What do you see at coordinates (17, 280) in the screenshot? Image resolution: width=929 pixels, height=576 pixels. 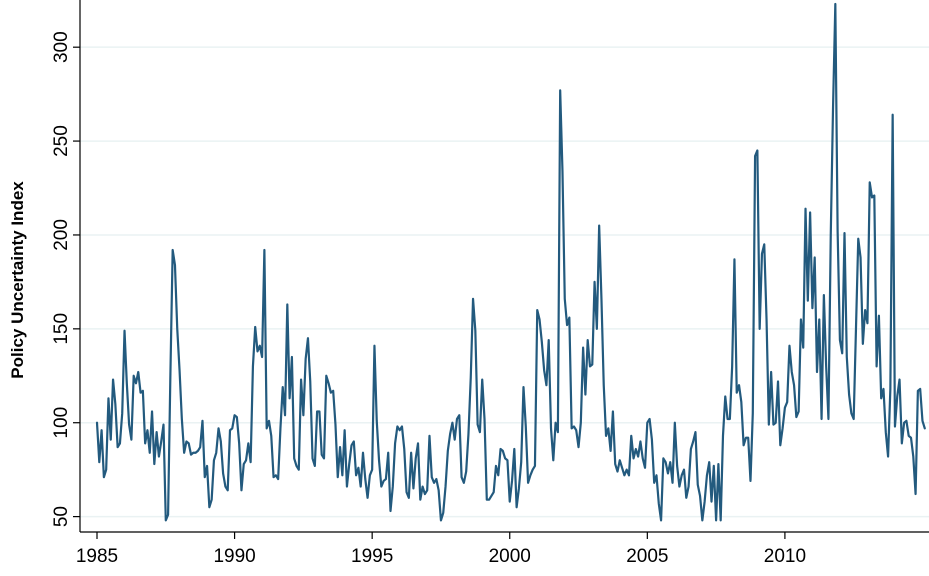 I see `y-axis-title: Policy Uncertainty Index` at bounding box center [17, 280].